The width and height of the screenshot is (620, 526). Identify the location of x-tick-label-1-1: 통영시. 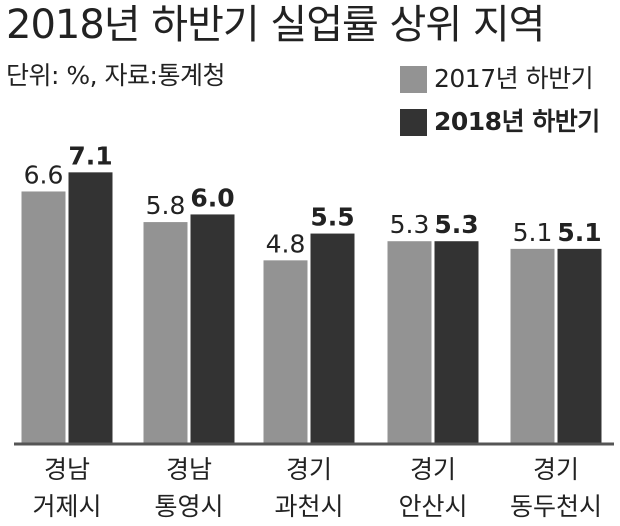
(188, 506).